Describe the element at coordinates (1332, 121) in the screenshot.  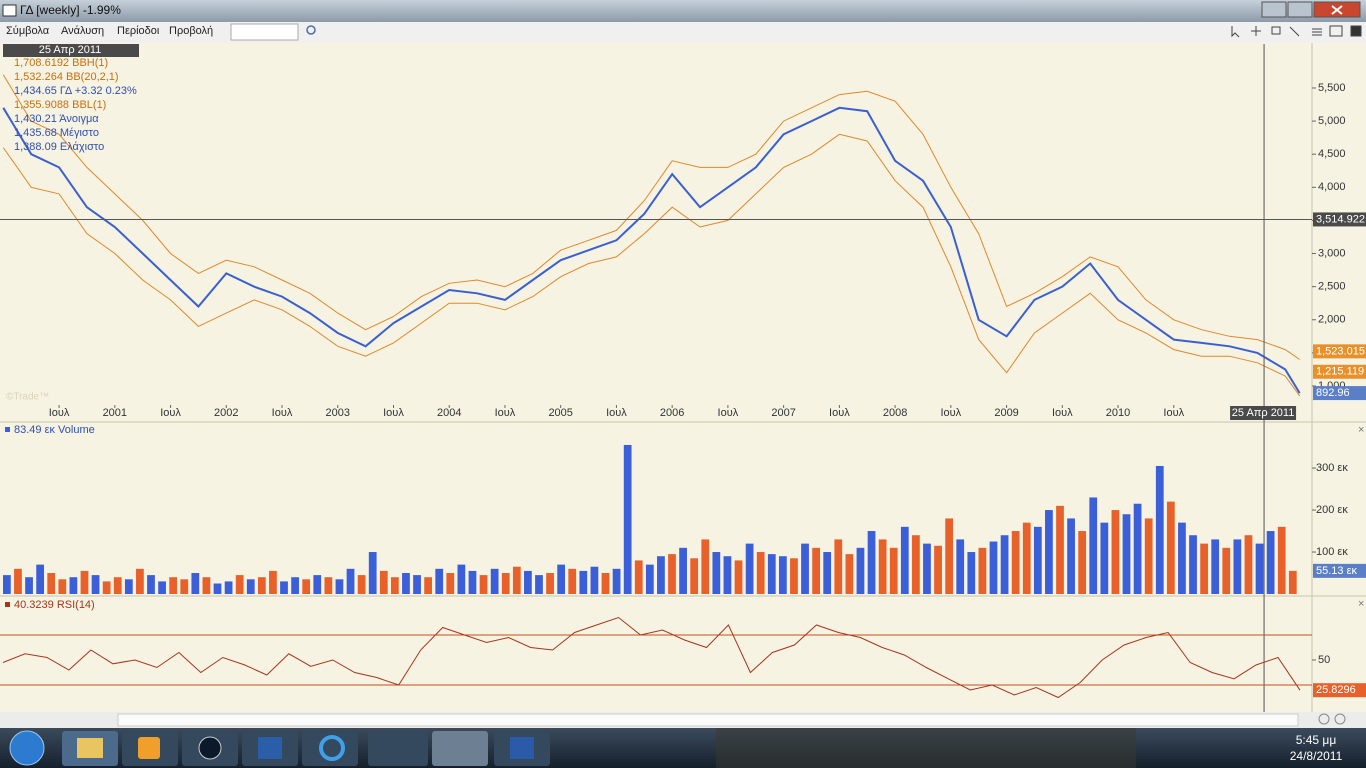
I see `y-tick-label: 5,000` at that location.